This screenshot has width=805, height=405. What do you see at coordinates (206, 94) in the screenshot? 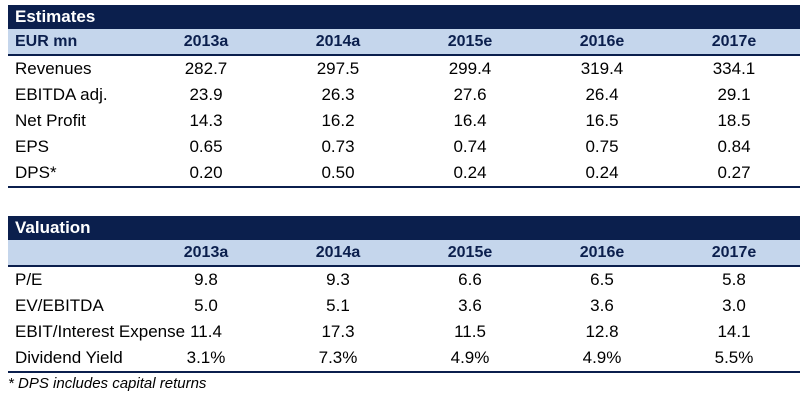
I see `table-cell: 23.9` at bounding box center [206, 94].